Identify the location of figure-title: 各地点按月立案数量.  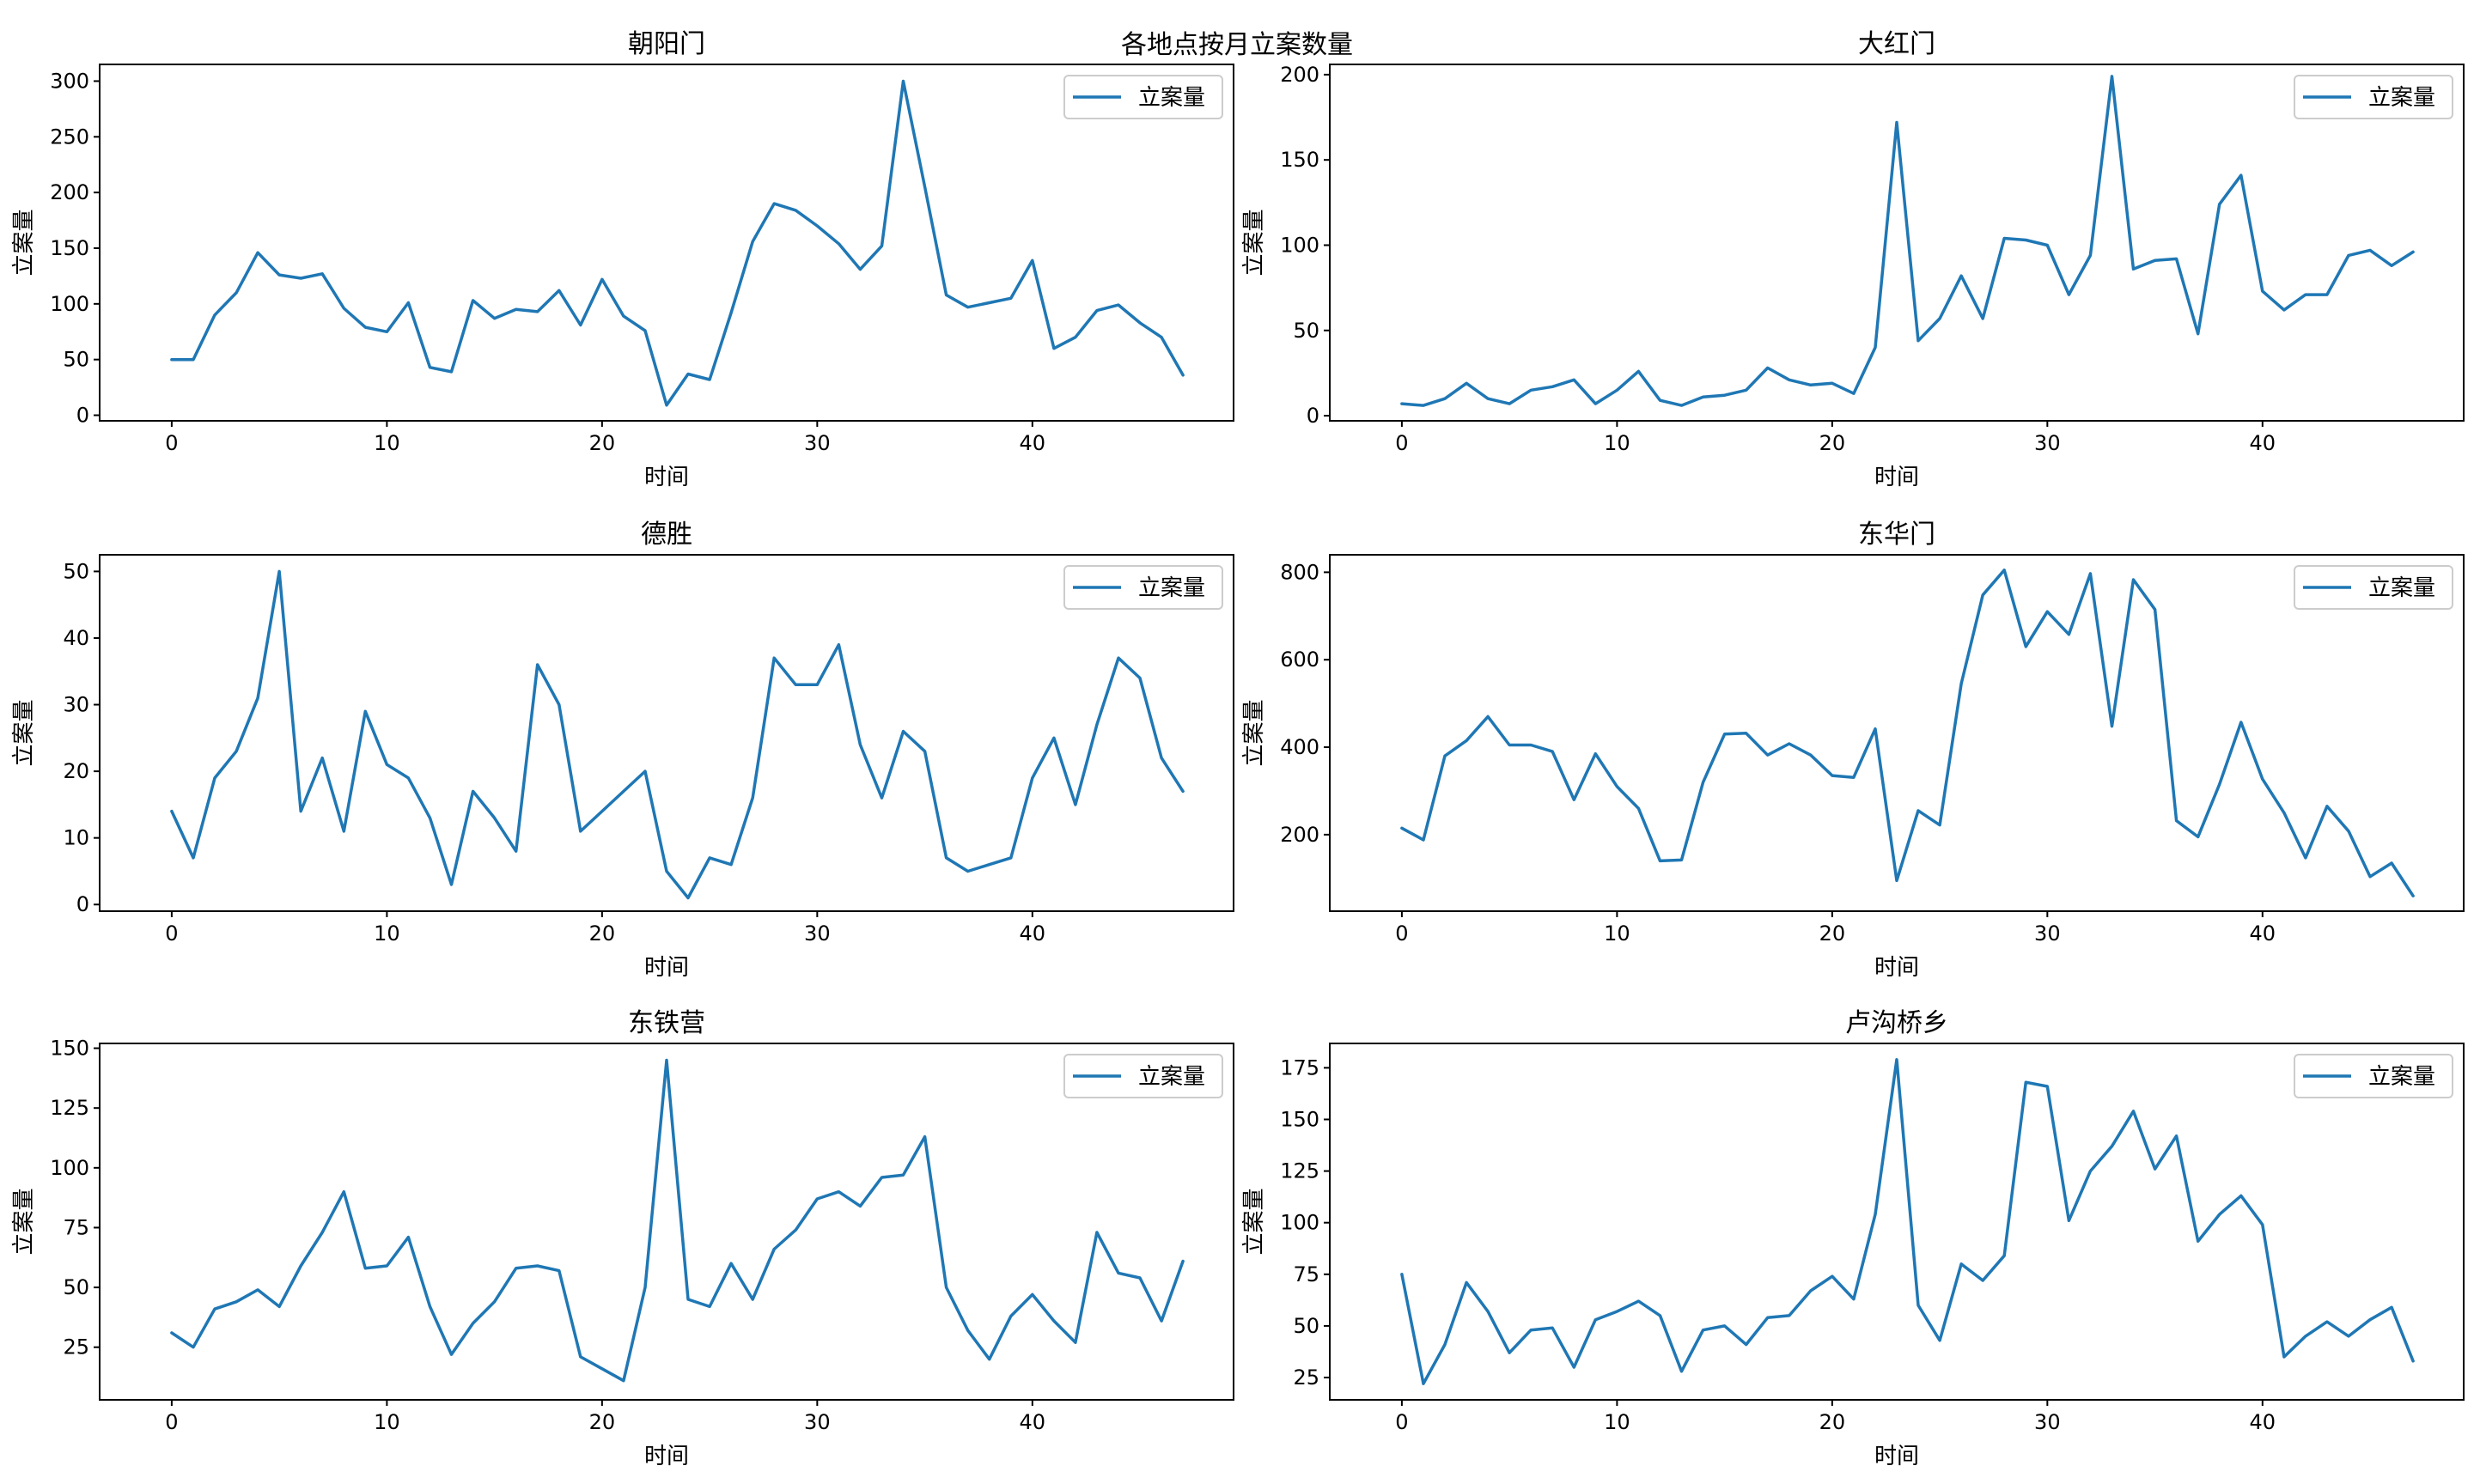
(1237, 45).